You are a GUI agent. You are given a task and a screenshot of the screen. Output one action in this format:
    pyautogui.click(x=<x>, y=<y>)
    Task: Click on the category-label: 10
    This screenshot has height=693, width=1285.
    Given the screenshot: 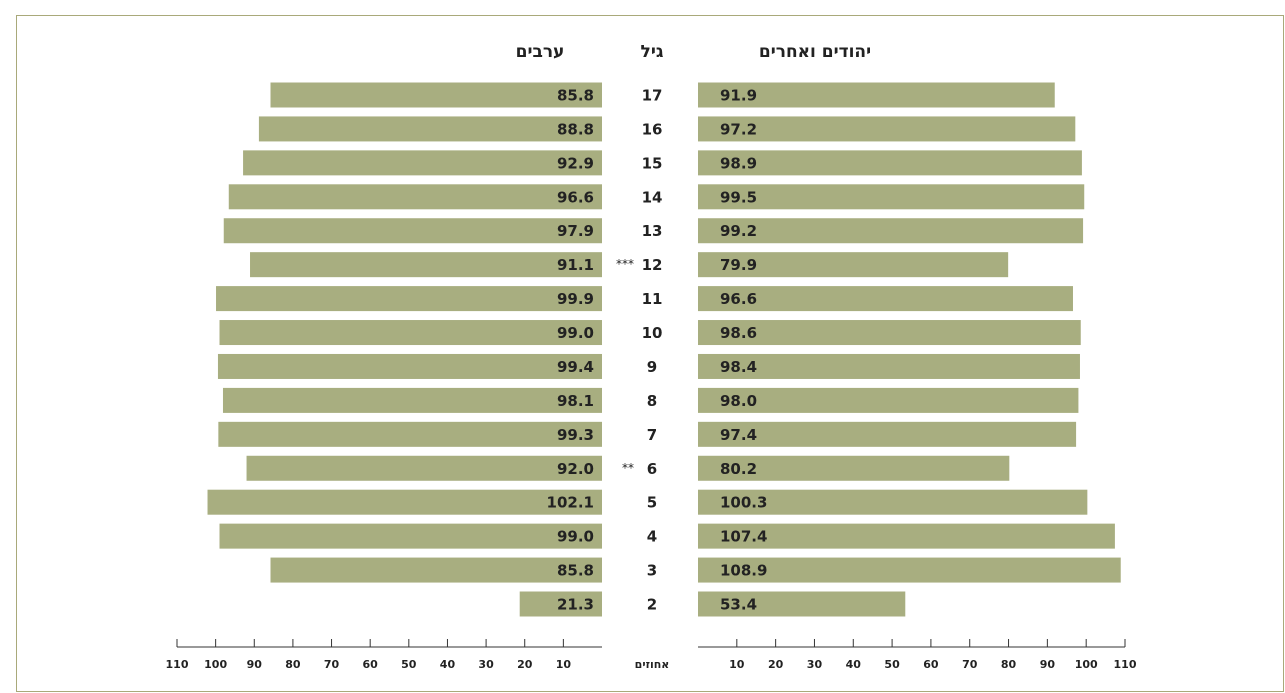 What is the action you would take?
    pyautogui.click(x=652, y=333)
    